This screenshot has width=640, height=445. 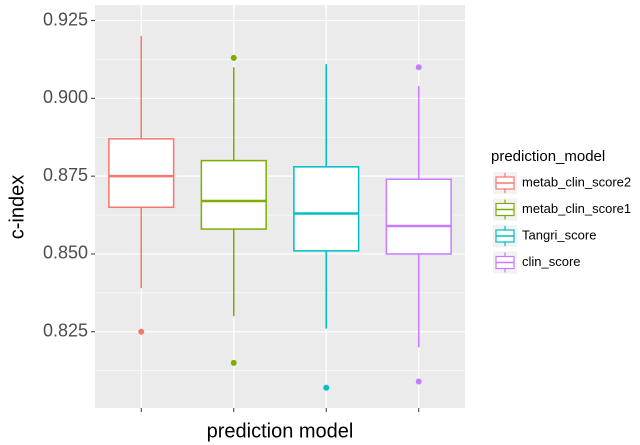 What do you see at coordinates (65, 331) in the screenshot?
I see `y-tick-label: 0.825` at bounding box center [65, 331].